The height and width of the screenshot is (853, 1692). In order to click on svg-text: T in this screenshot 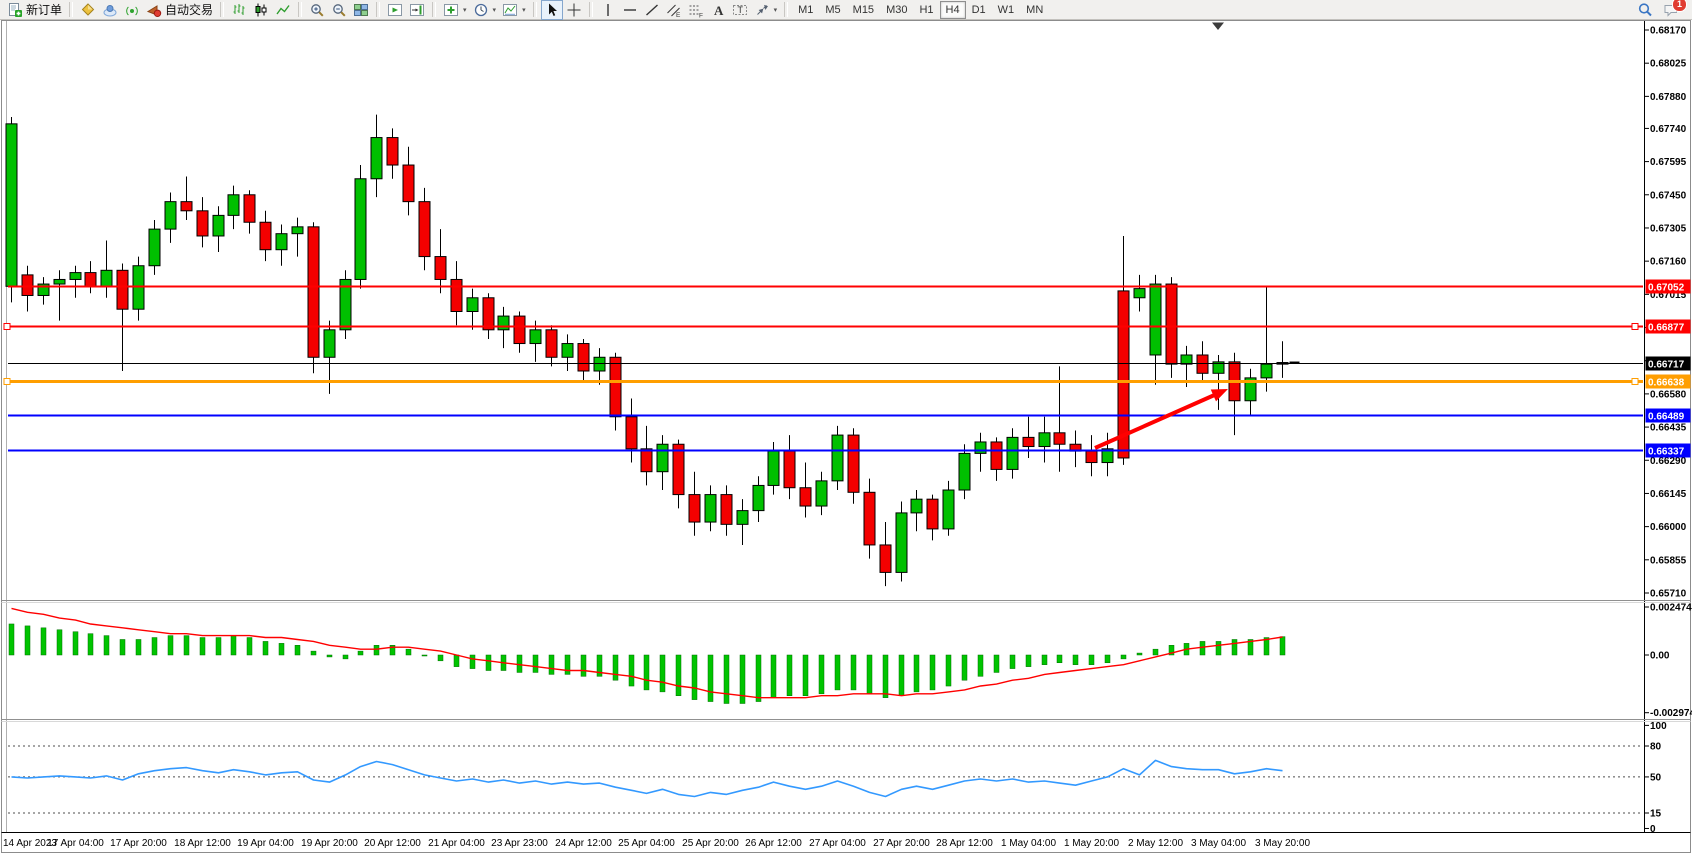, I will do `click(740, 10)`.